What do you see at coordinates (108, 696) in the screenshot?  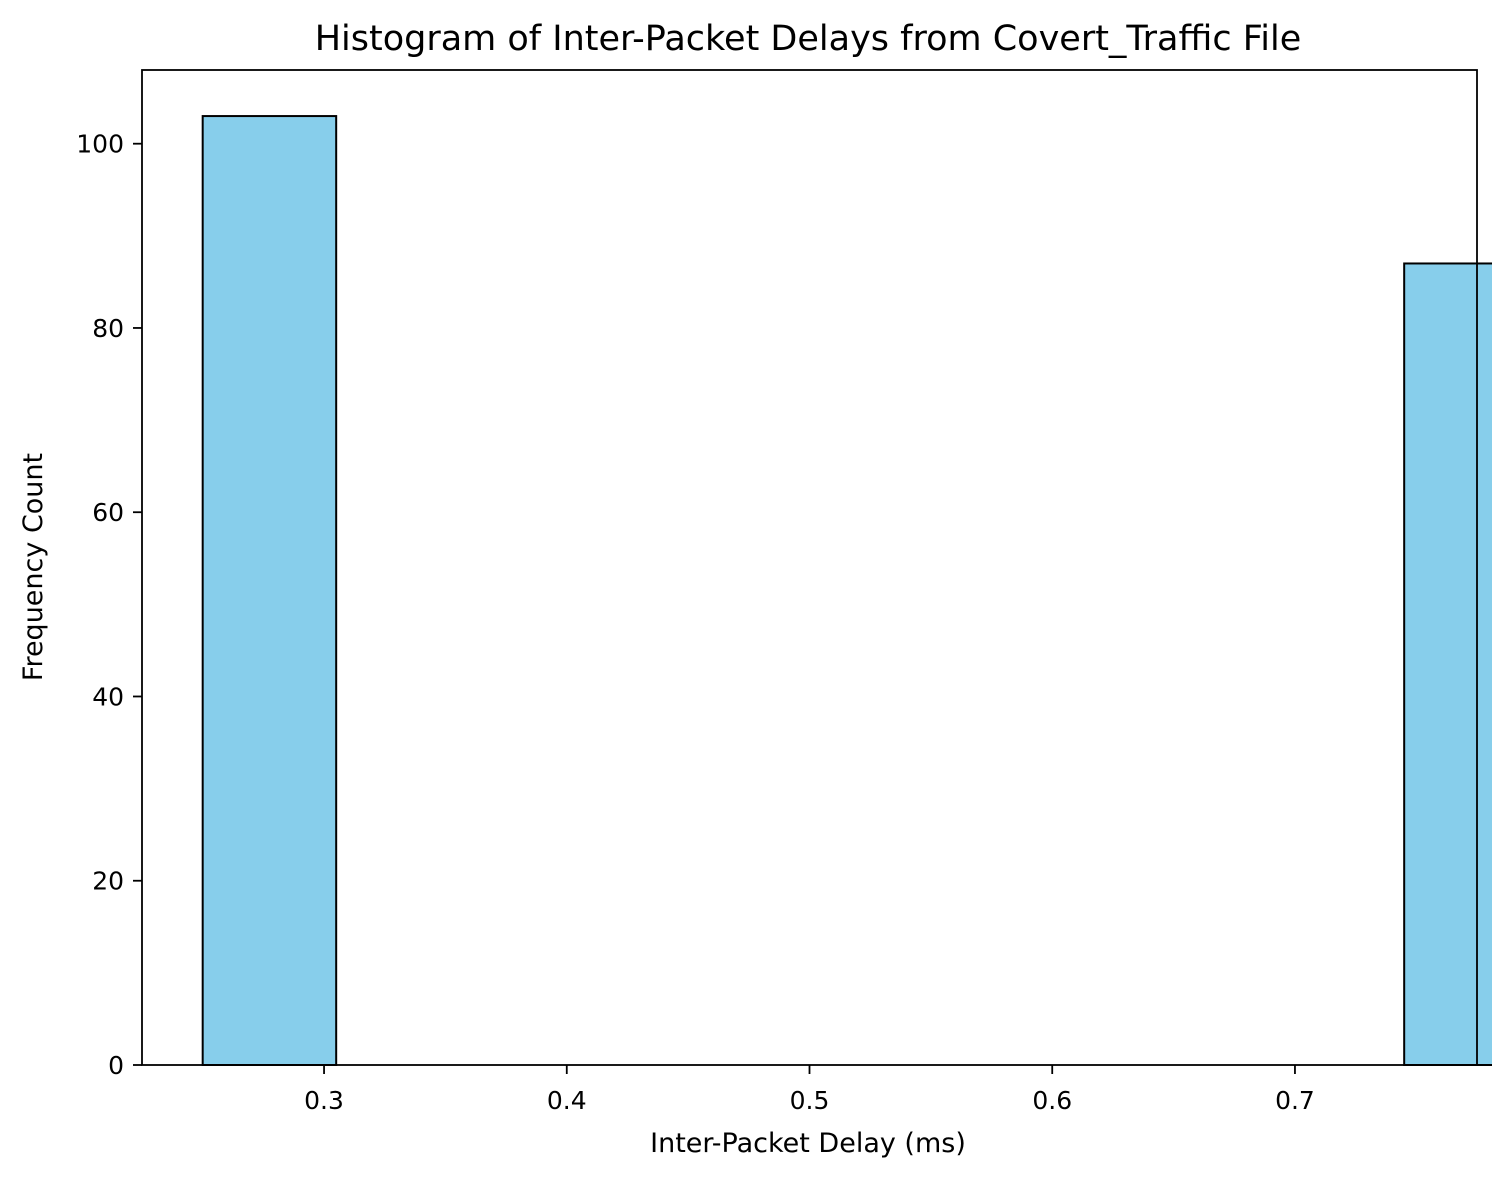 I see `y-tick-label: 40` at bounding box center [108, 696].